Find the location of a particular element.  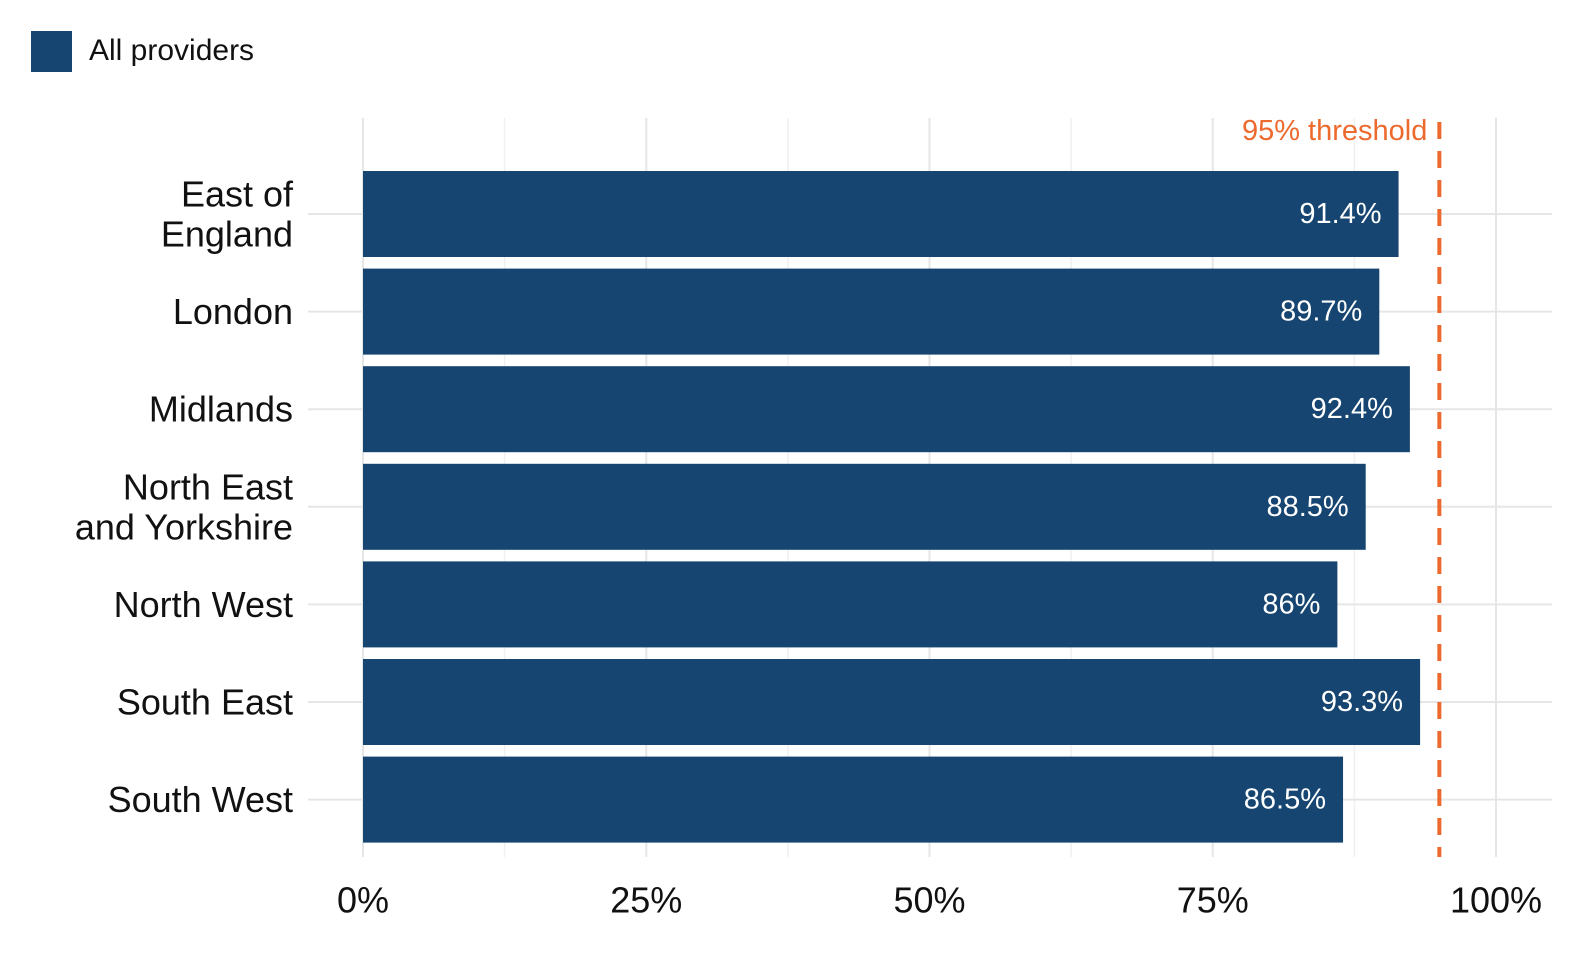

threshold-label: 95% threshold is located at coordinates (1334, 131).